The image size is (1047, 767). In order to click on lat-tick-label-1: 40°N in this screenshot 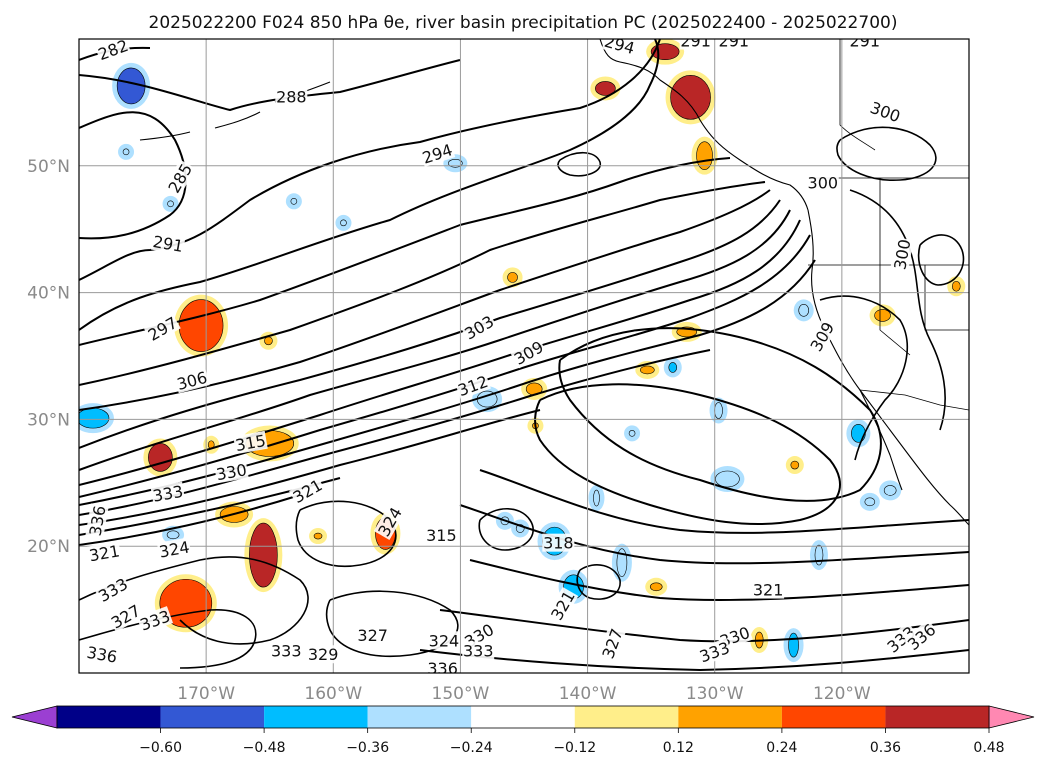, I will do `click(48, 294)`.